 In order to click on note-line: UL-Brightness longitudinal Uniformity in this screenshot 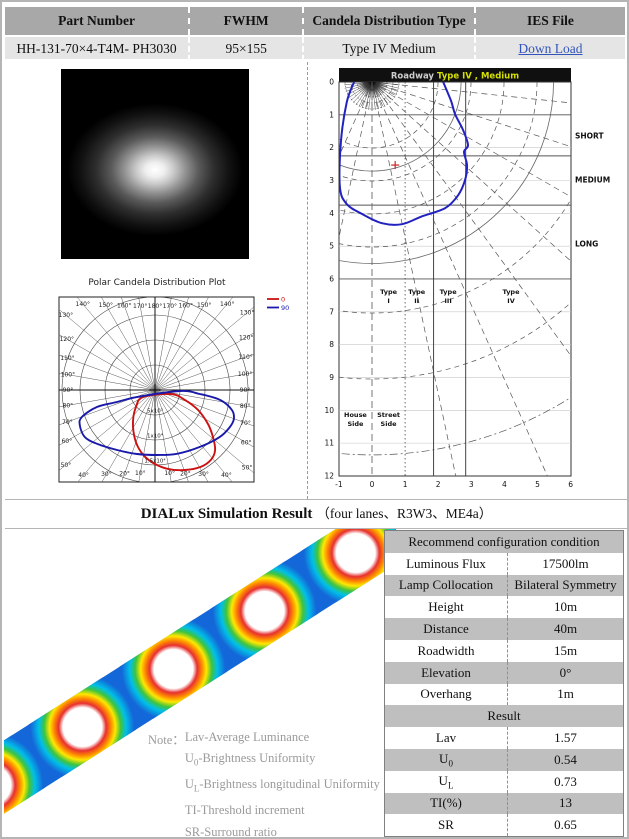, I will do `click(282, 785)`.